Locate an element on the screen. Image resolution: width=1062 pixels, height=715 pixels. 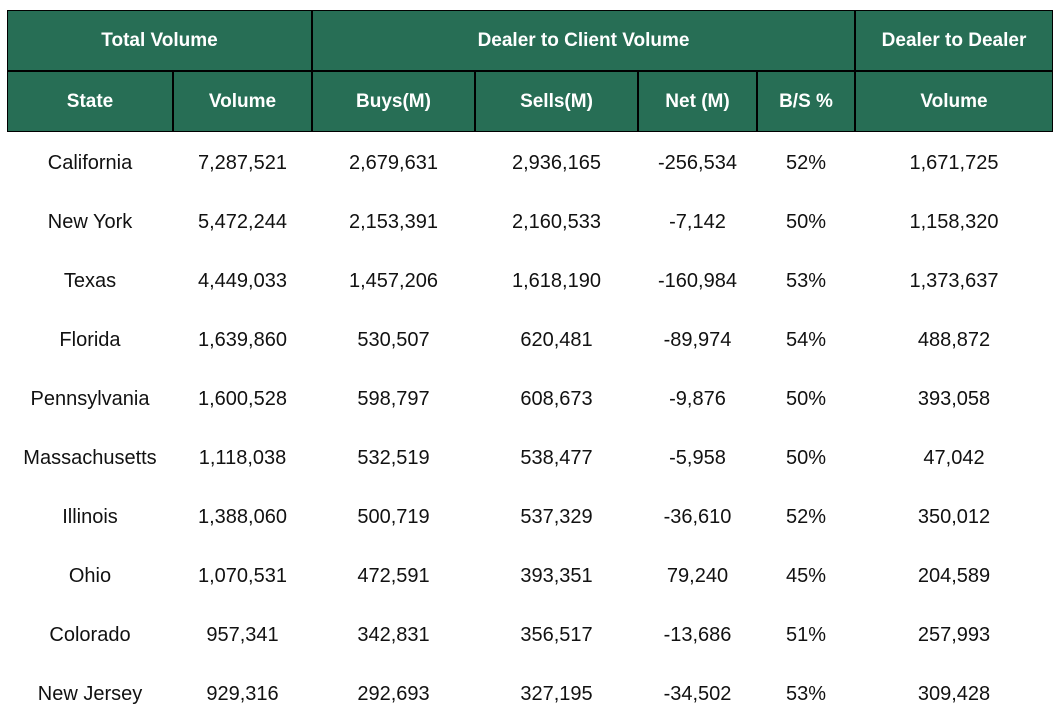
table-cell: 327,195 is located at coordinates (556, 694).